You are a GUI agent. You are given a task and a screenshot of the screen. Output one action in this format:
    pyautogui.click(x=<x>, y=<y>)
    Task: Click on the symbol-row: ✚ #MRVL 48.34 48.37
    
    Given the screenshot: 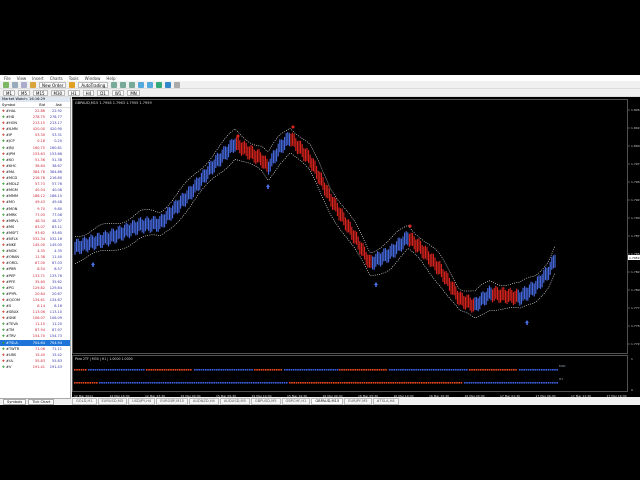 What is the action you would take?
    pyautogui.click(x=35, y=221)
    